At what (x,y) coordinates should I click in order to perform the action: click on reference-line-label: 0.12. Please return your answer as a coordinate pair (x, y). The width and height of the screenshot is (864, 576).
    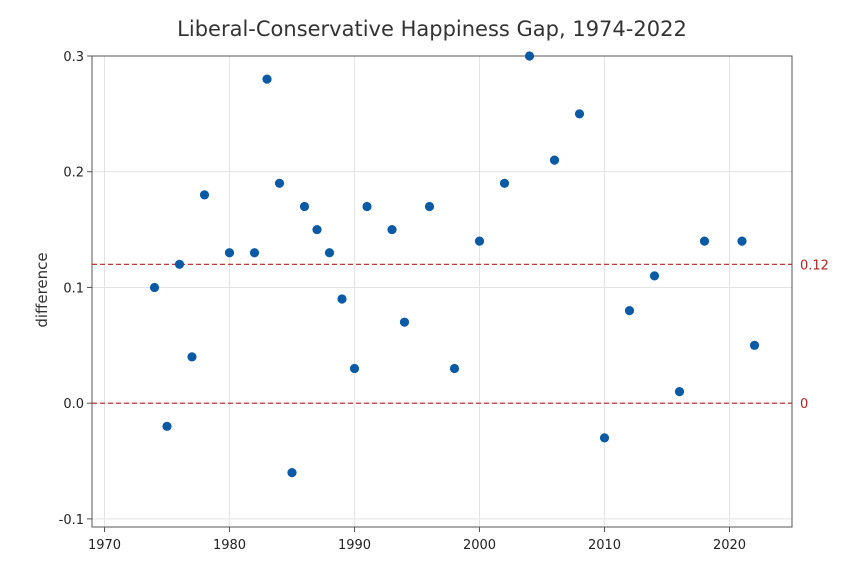
    Looking at the image, I should click on (814, 265).